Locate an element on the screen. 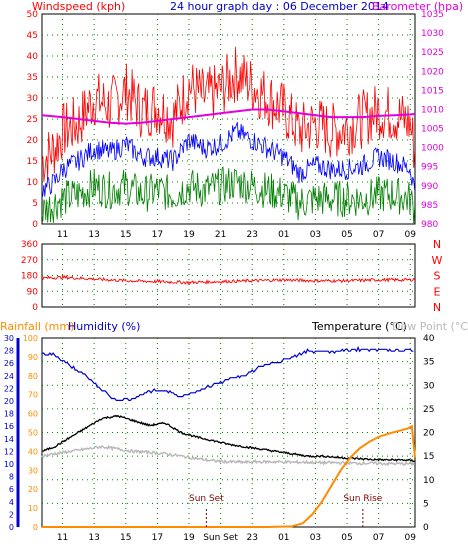 The height and width of the screenshot is (560, 468). rain-y-tick-9: 18 is located at coordinates (9, 414).